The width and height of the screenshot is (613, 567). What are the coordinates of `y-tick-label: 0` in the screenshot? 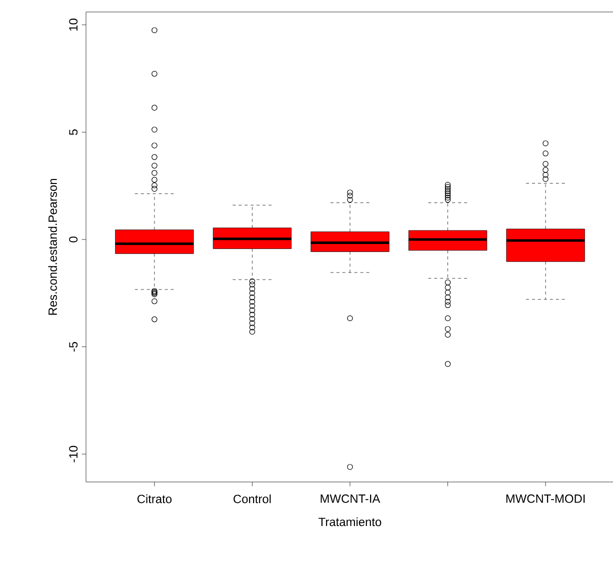 It's located at (73, 239).